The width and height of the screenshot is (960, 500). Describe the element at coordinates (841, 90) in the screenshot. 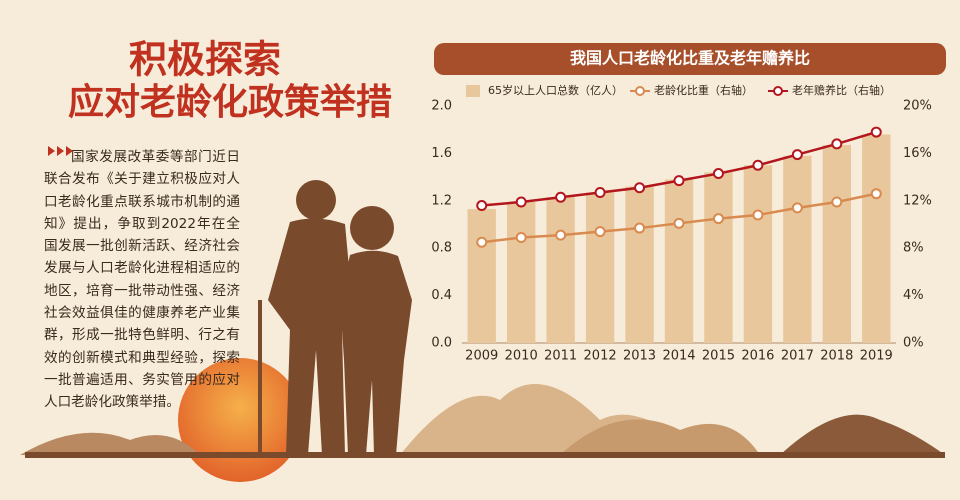

I see `legend-label: 老年赡养比（右轴）` at that location.